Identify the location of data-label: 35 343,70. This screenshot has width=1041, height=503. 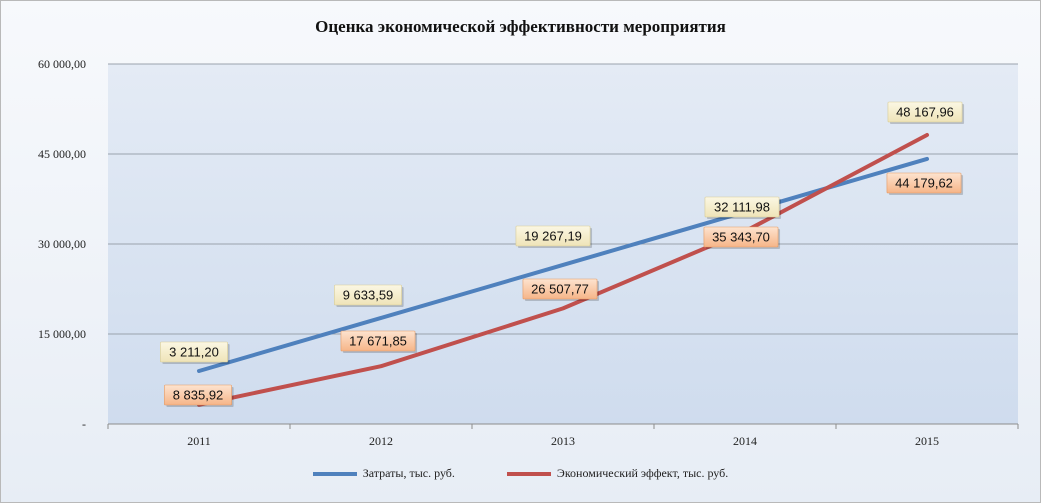
(742, 237).